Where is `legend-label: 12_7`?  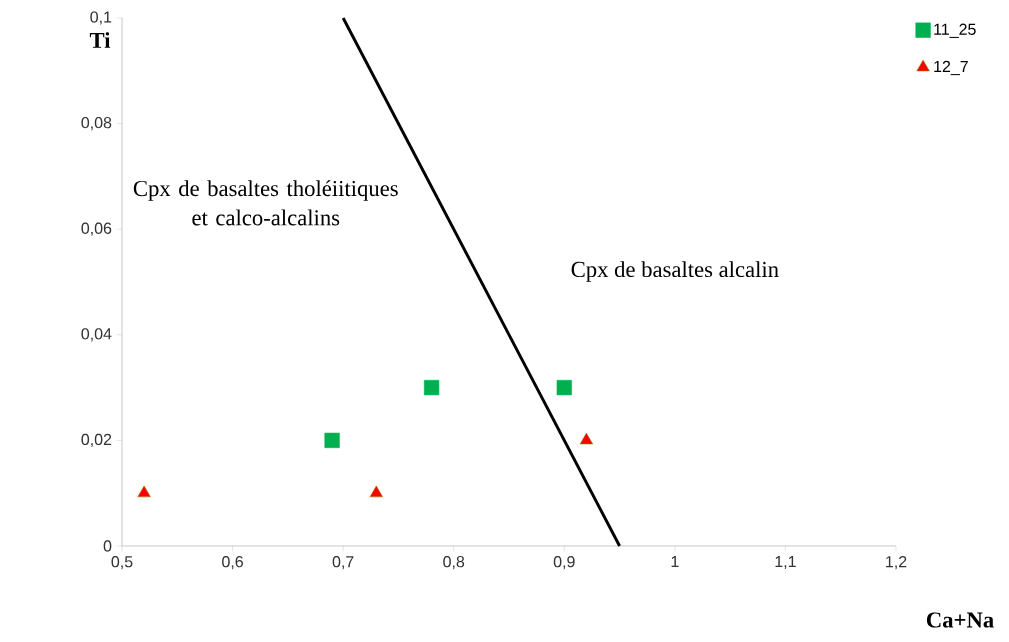 legend-label: 12_7 is located at coordinates (951, 68).